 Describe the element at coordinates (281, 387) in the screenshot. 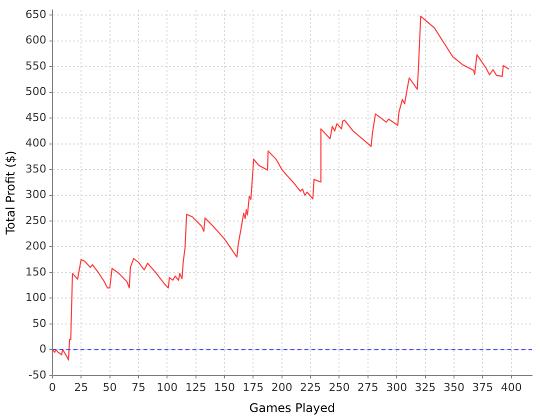

I see `x-tick-label: 200` at that location.